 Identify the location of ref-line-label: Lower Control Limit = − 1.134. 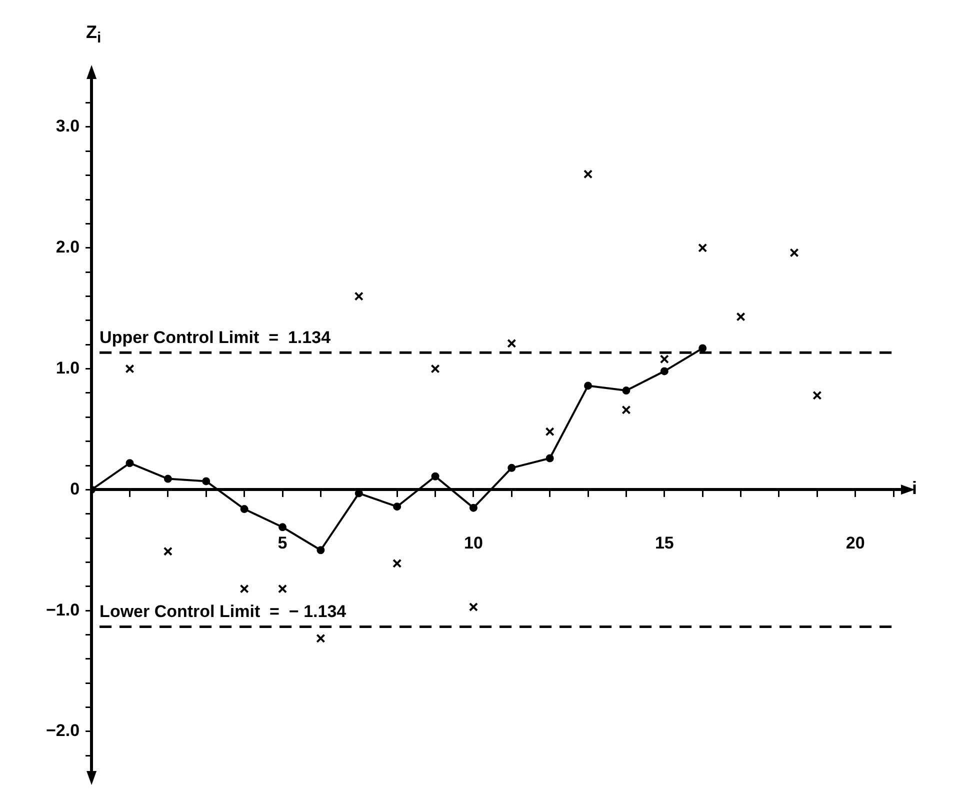
(223, 611).